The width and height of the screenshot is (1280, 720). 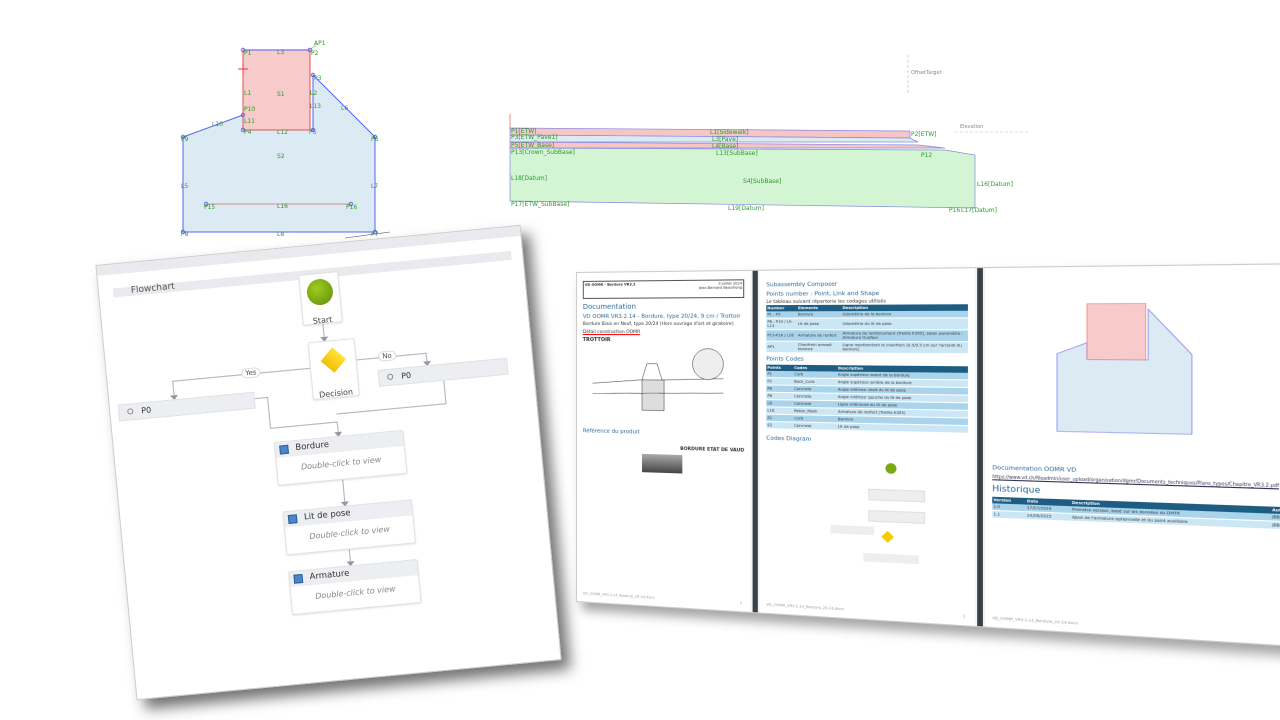 What do you see at coordinates (815, 426) in the screenshot?
I see `table-cell: Concrete` at bounding box center [815, 426].